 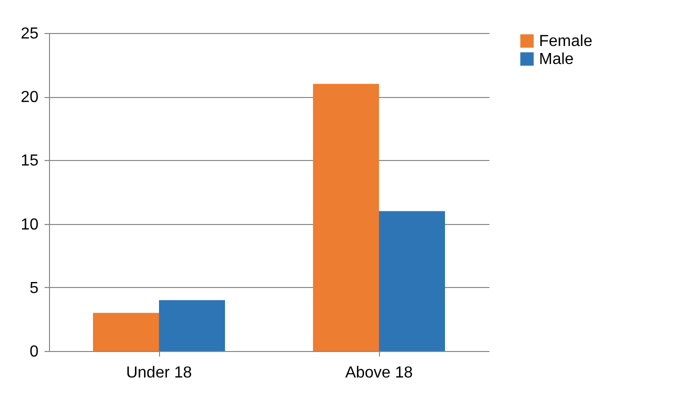 I want to click on y-tick-label: 0, so click(x=34, y=352).